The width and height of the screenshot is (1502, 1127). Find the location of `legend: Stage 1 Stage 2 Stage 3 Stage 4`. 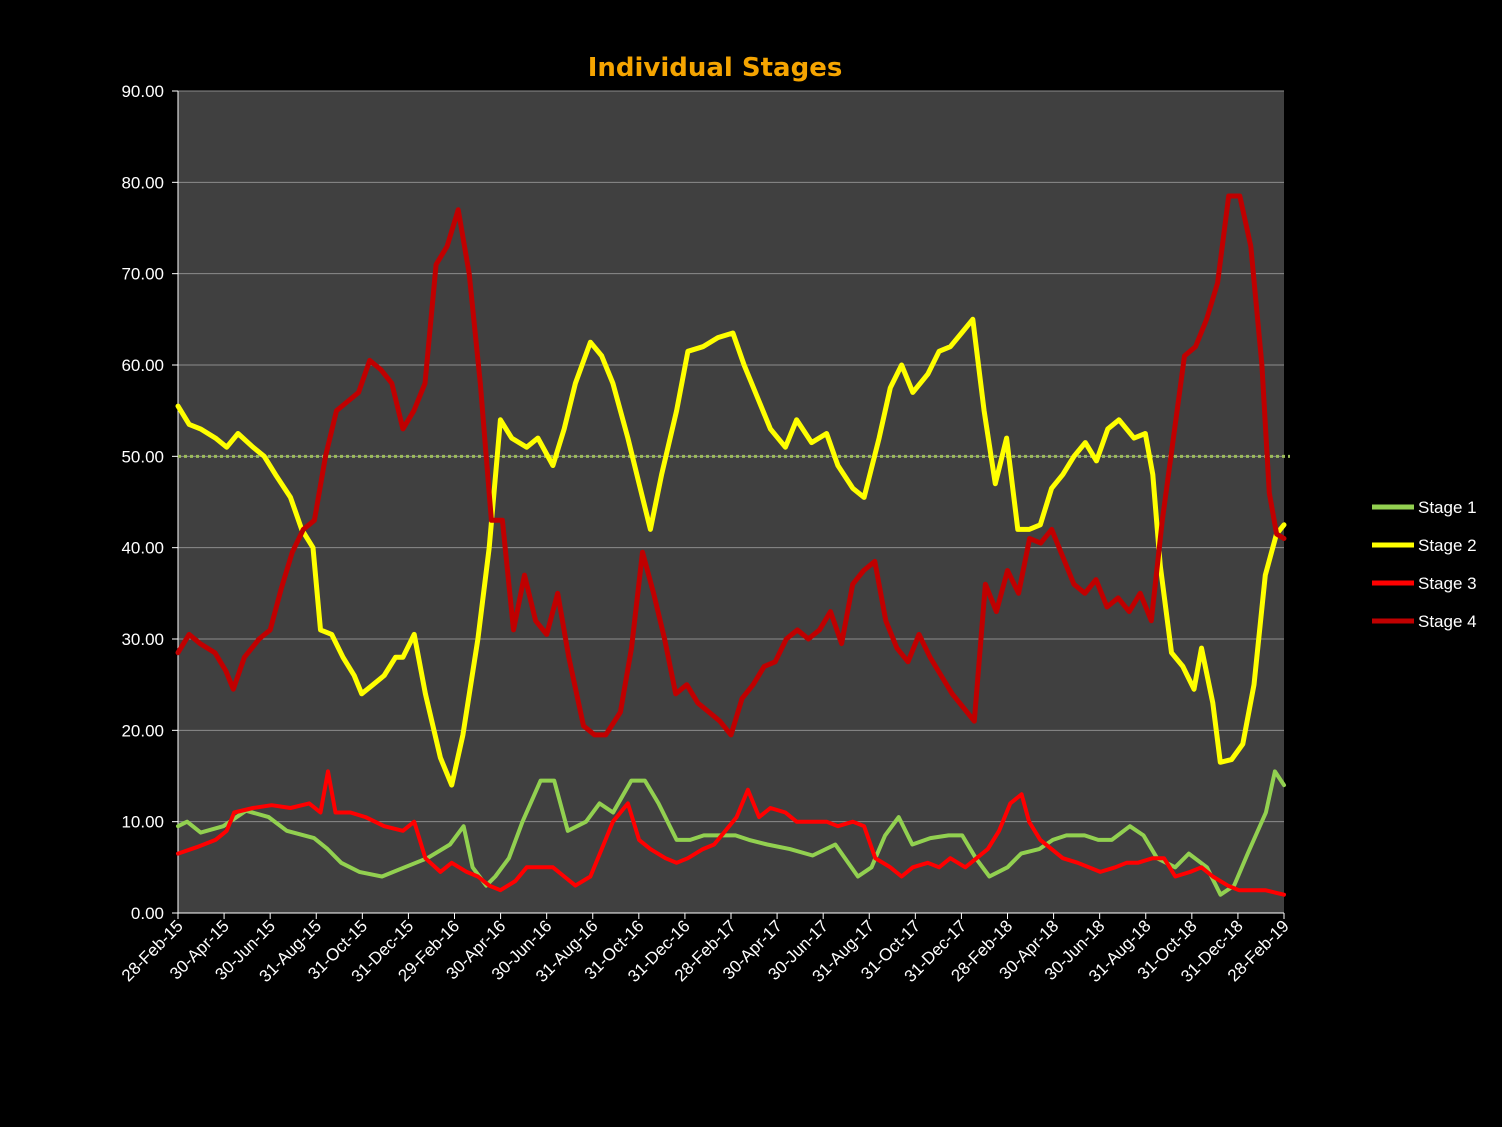

legend: Stage 1 Stage 2 Stage 3 Stage 4 is located at coordinates (1424, 564).